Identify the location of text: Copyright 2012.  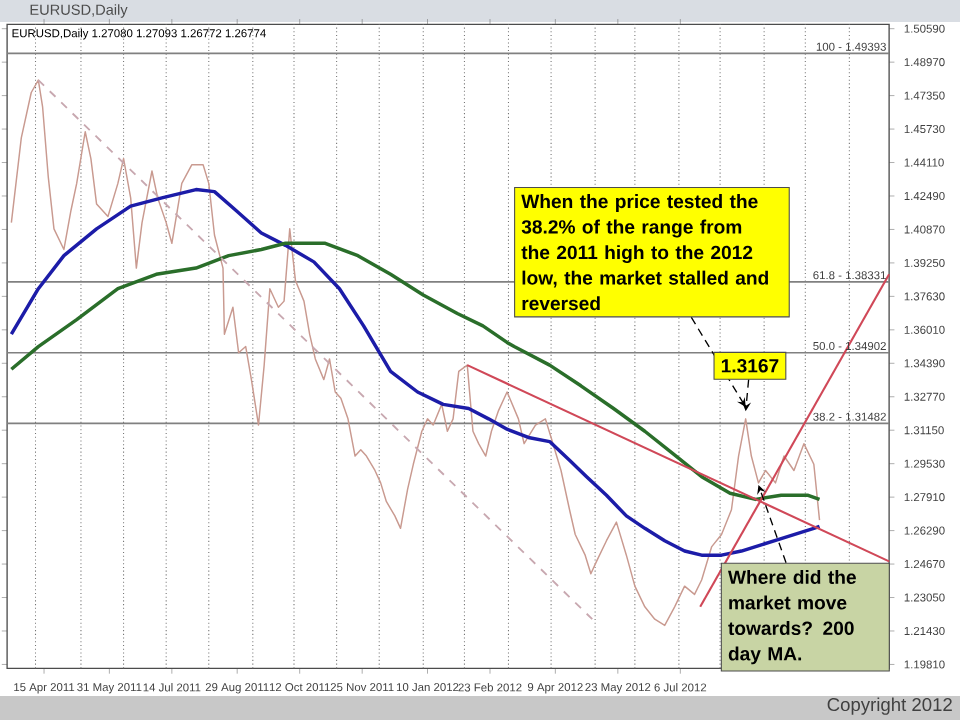
(889, 706).